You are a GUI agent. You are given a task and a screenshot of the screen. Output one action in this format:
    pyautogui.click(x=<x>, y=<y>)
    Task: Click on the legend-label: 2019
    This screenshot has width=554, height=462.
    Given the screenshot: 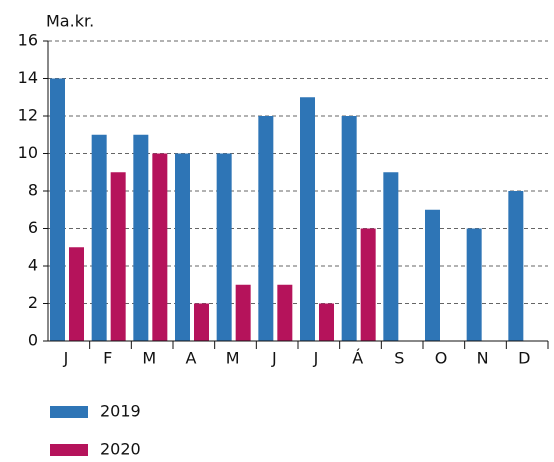 What is the action you would take?
    pyautogui.click(x=120, y=411)
    